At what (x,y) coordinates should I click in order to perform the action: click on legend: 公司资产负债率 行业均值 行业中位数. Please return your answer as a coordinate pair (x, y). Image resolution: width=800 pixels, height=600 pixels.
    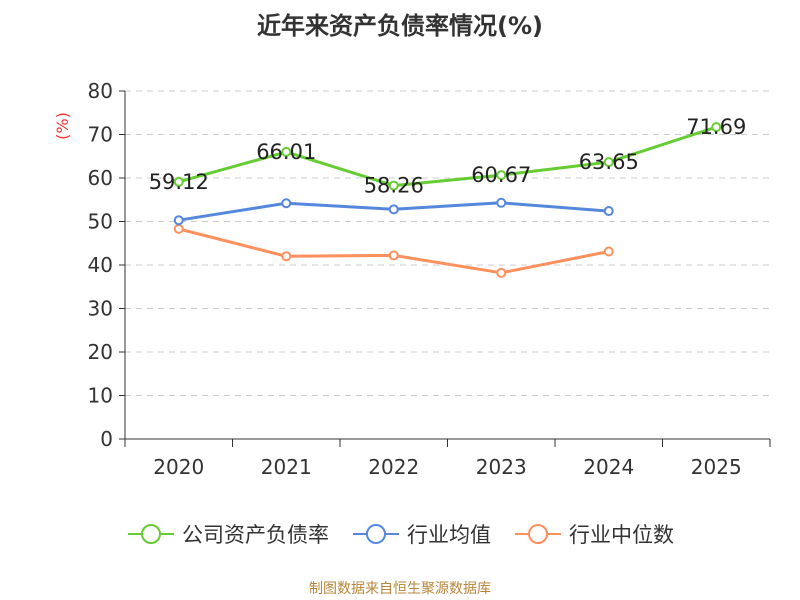
    Looking at the image, I should click on (400, 534).